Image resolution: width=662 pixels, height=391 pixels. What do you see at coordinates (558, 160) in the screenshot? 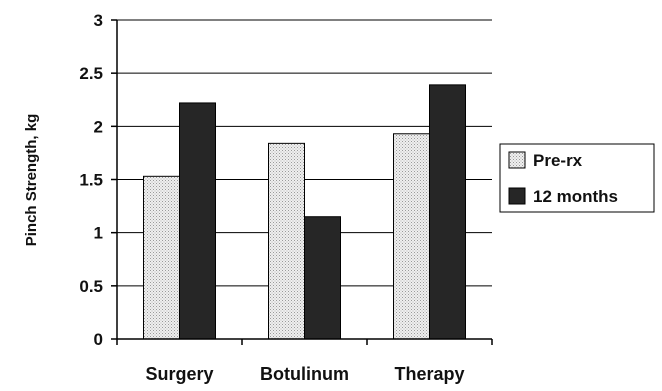
I see `legend-label-pre-rx: Pre-rx` at bounding box center [558, 160].